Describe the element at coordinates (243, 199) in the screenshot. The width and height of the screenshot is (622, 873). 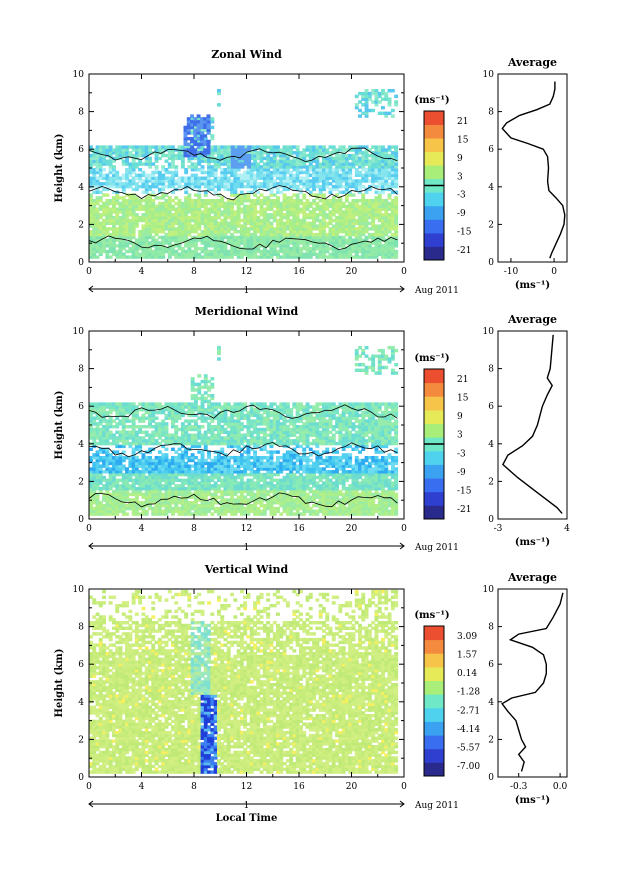
I see `contour-lines` at that location.